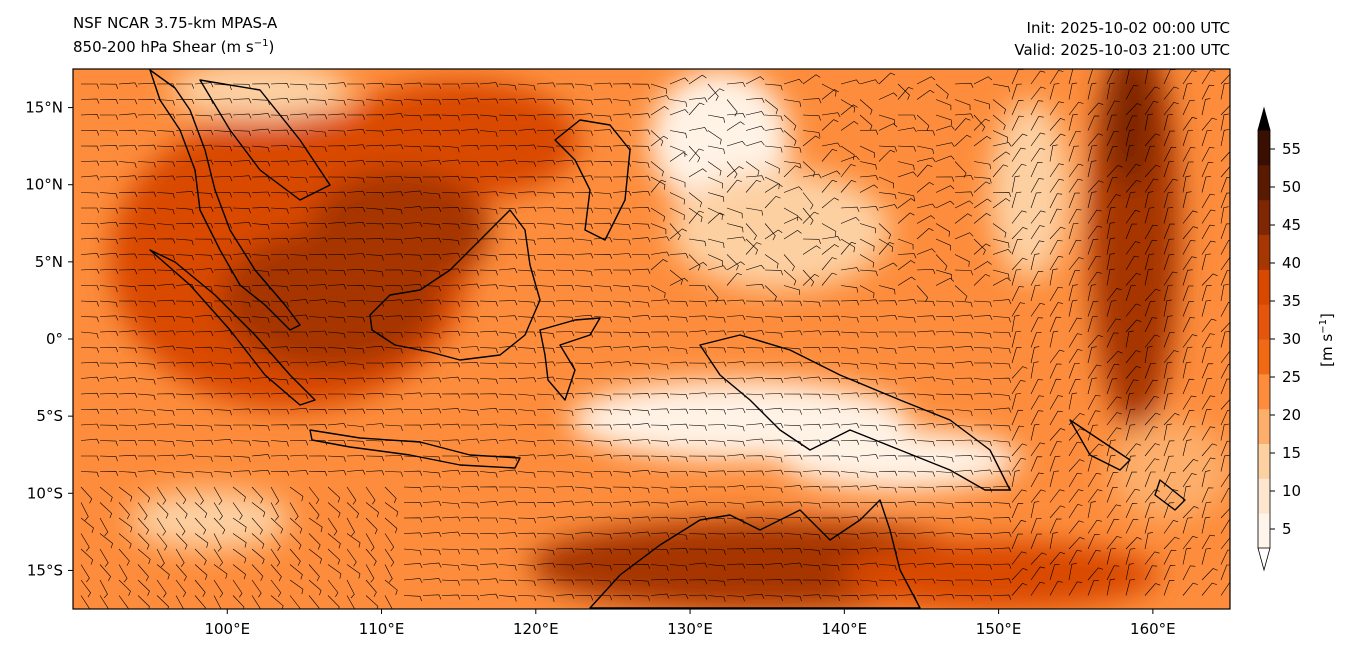 Image resolution: width=1353 pixels, height=654 pixels. I want to click on lat-tick-label: 10°S, so click(45, 493).